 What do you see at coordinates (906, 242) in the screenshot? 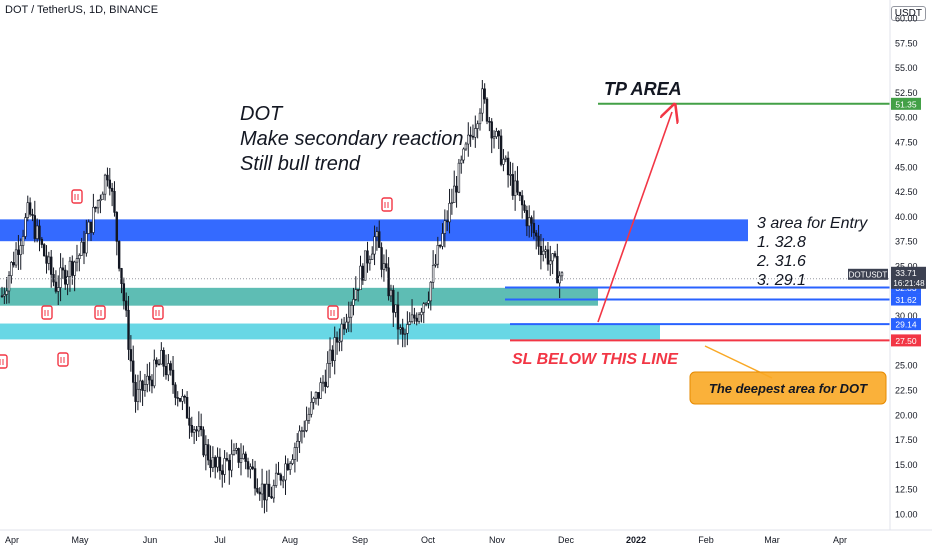
I see `y-tick-label: 37.50` at bounding box center [906, 242].